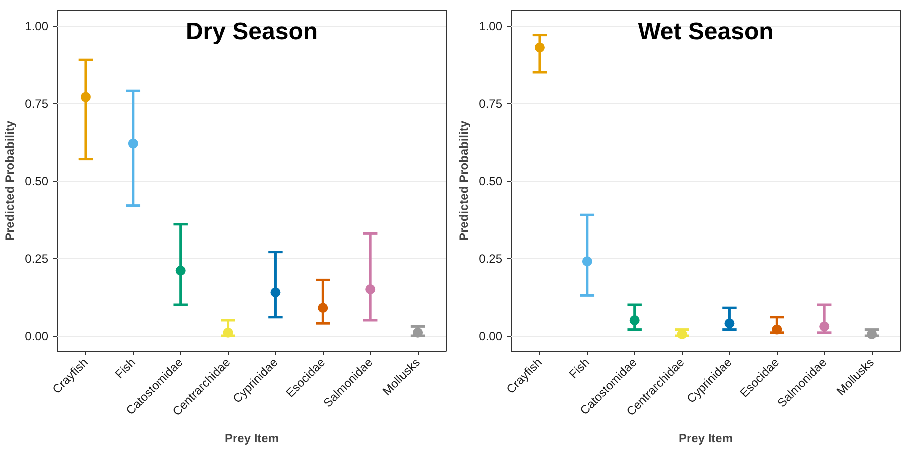  Describe the element at coordinates (252, 32) in the screenshot. I see `chart-title: Dry Season` at that location.